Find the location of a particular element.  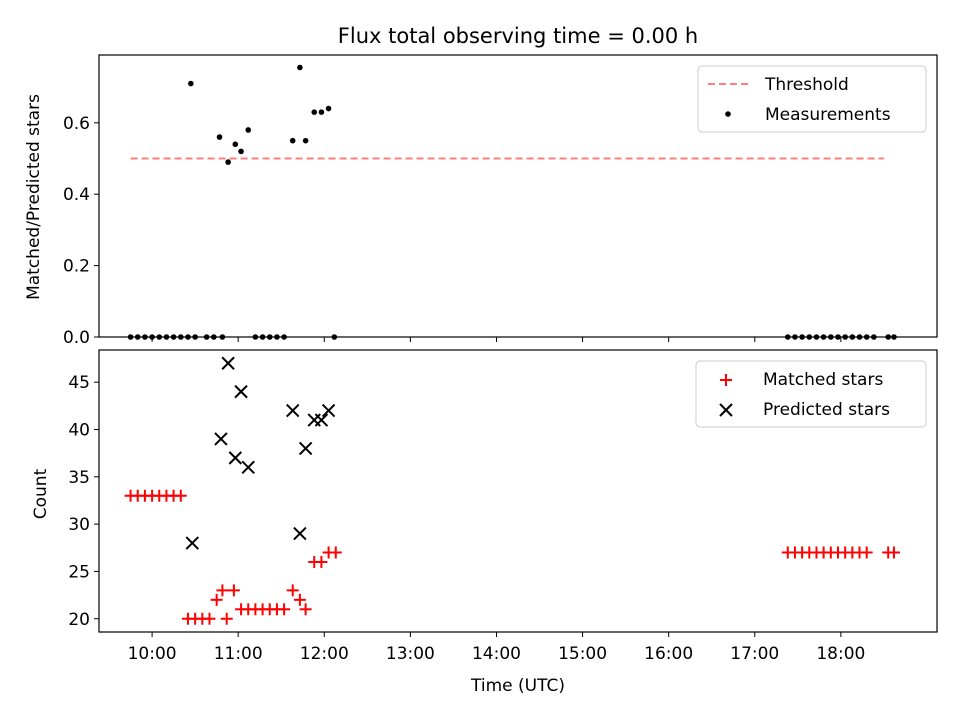

x-tick-label: 12:00 is located at coordinates (324, 654).